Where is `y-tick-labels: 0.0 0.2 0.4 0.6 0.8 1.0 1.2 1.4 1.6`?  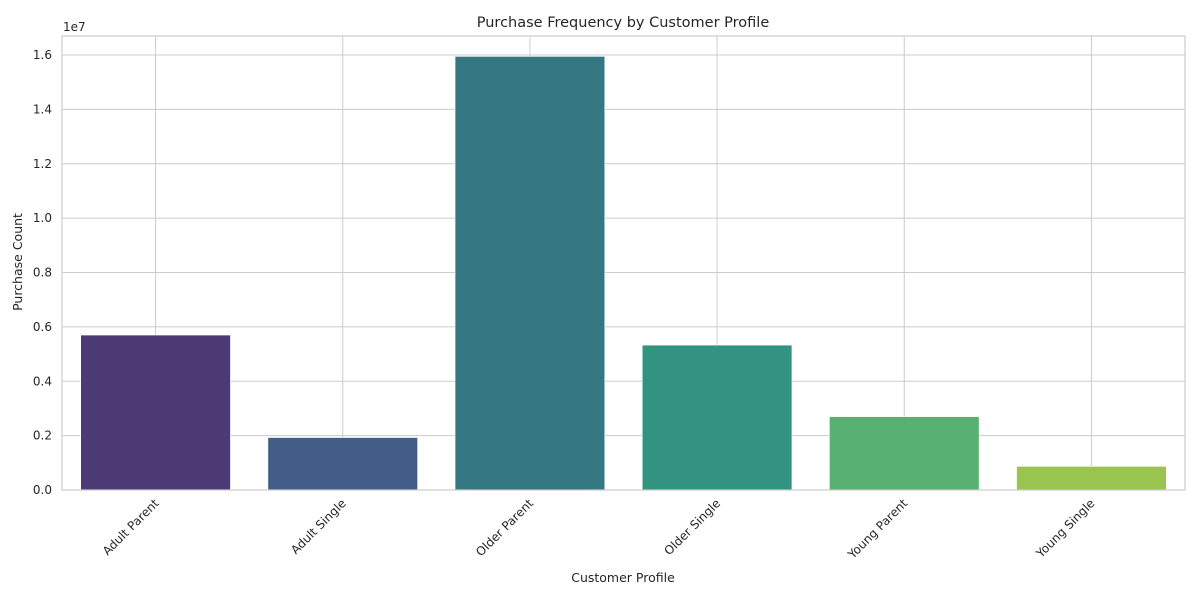 y-tick-labels: 0.0 0.2 0.4 0.6 0.8 1.0 1.2 1.4 1.6 is located at coordinates (42, 272).